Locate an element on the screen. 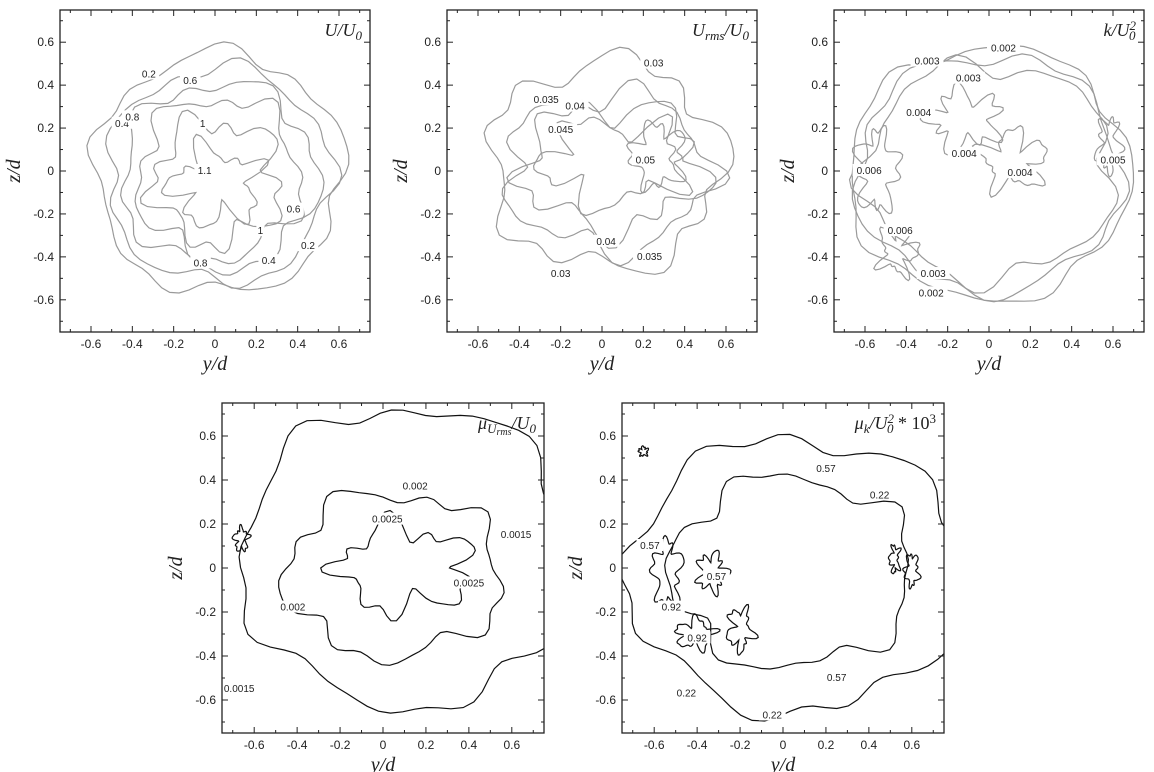 Image resolution: width=1154 pixels, height=772 pixels. contour-line-0.04 is located at coordinates (611, 174).